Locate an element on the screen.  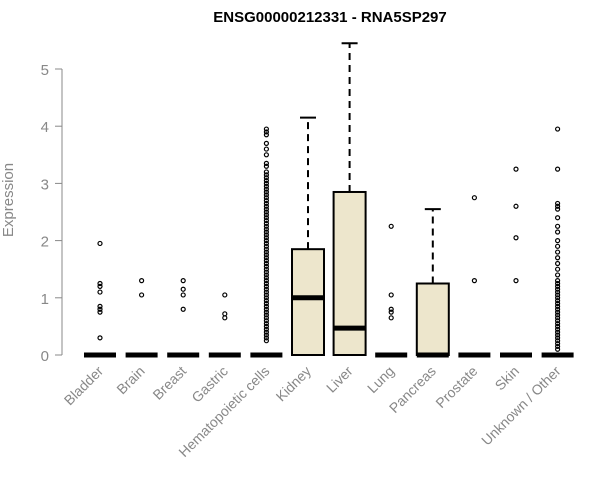
box-breast is located at coordinates (183, 318).